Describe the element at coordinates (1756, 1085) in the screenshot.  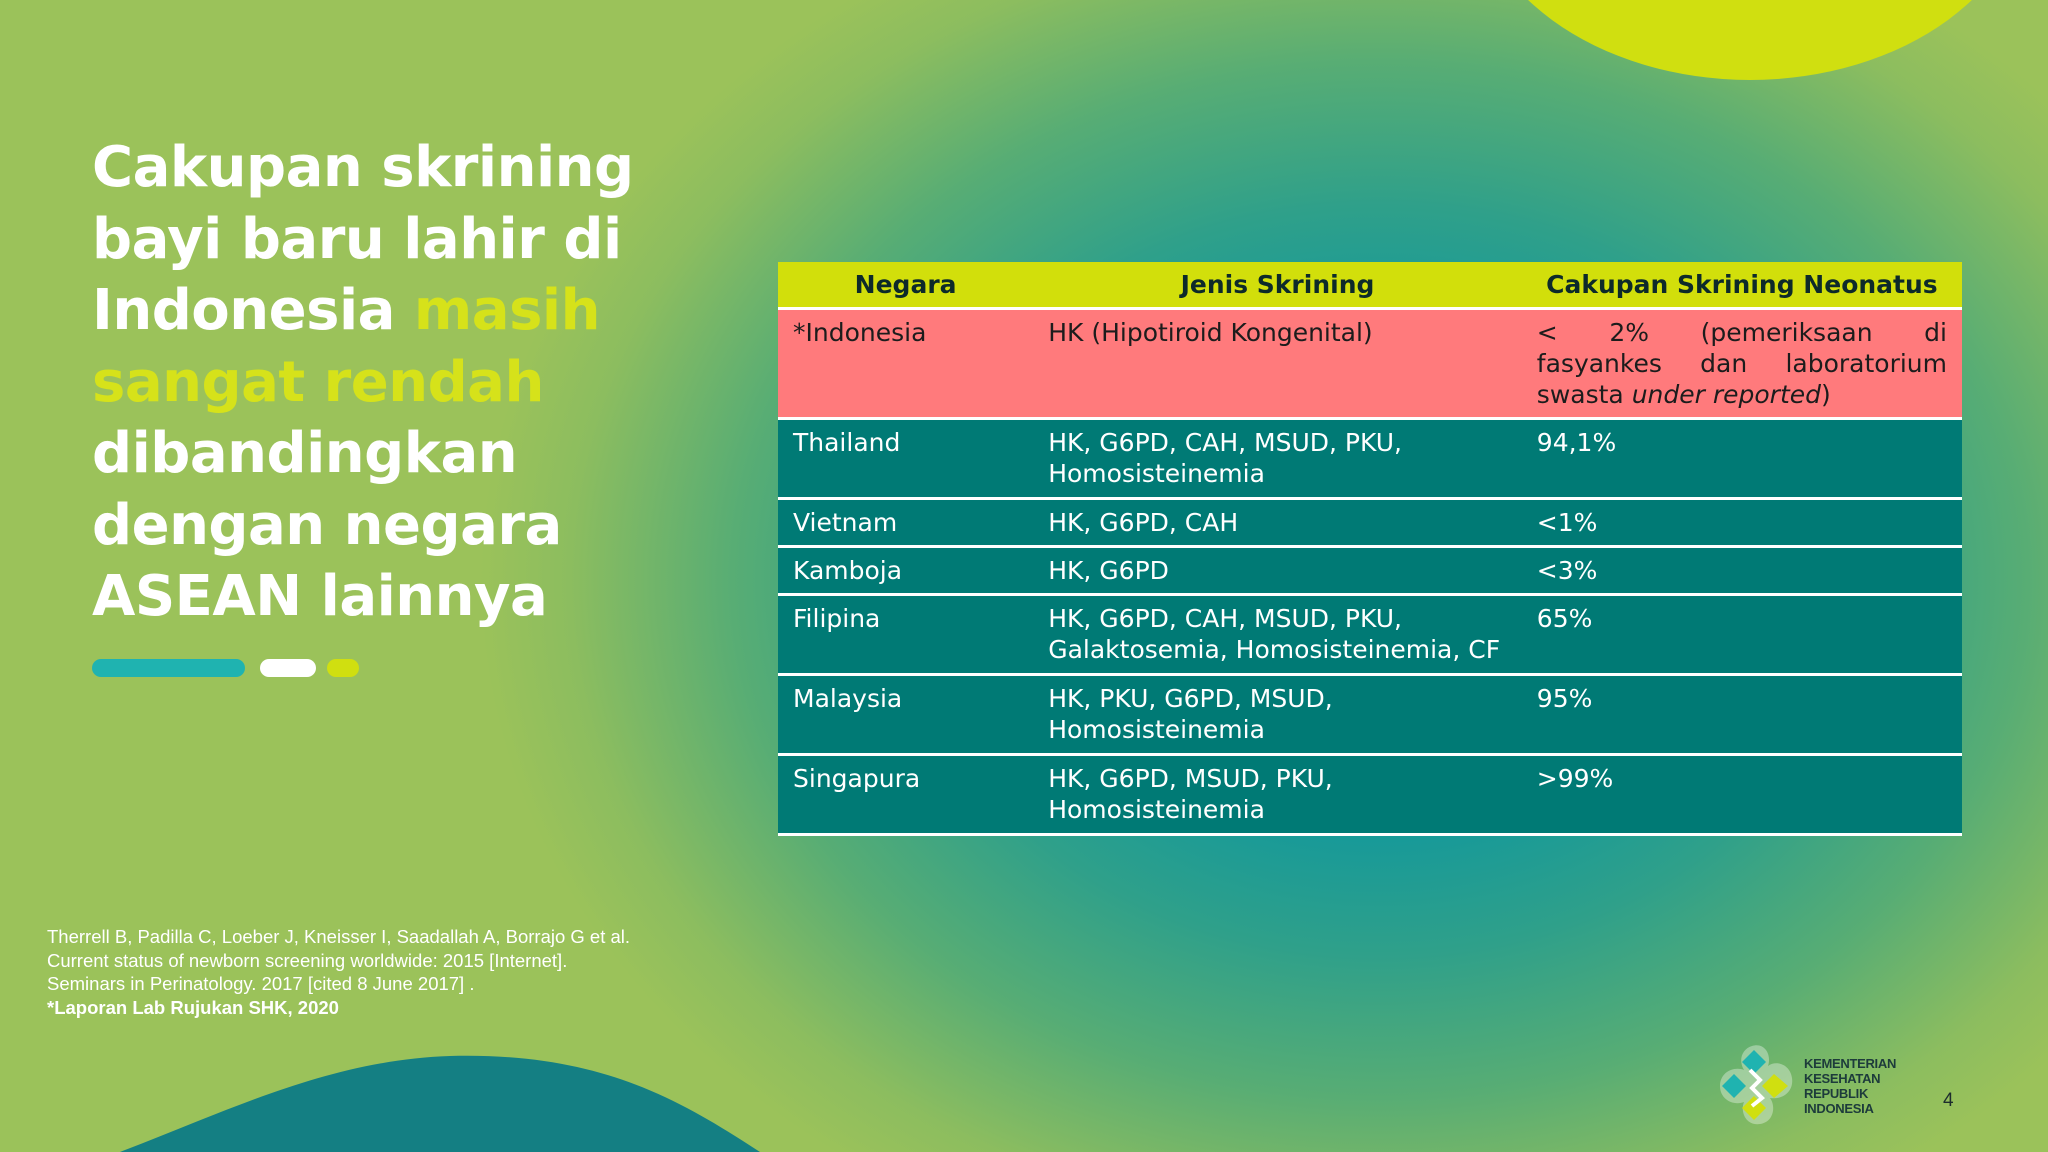
I see `kemenkes-logo-icon` at that location.